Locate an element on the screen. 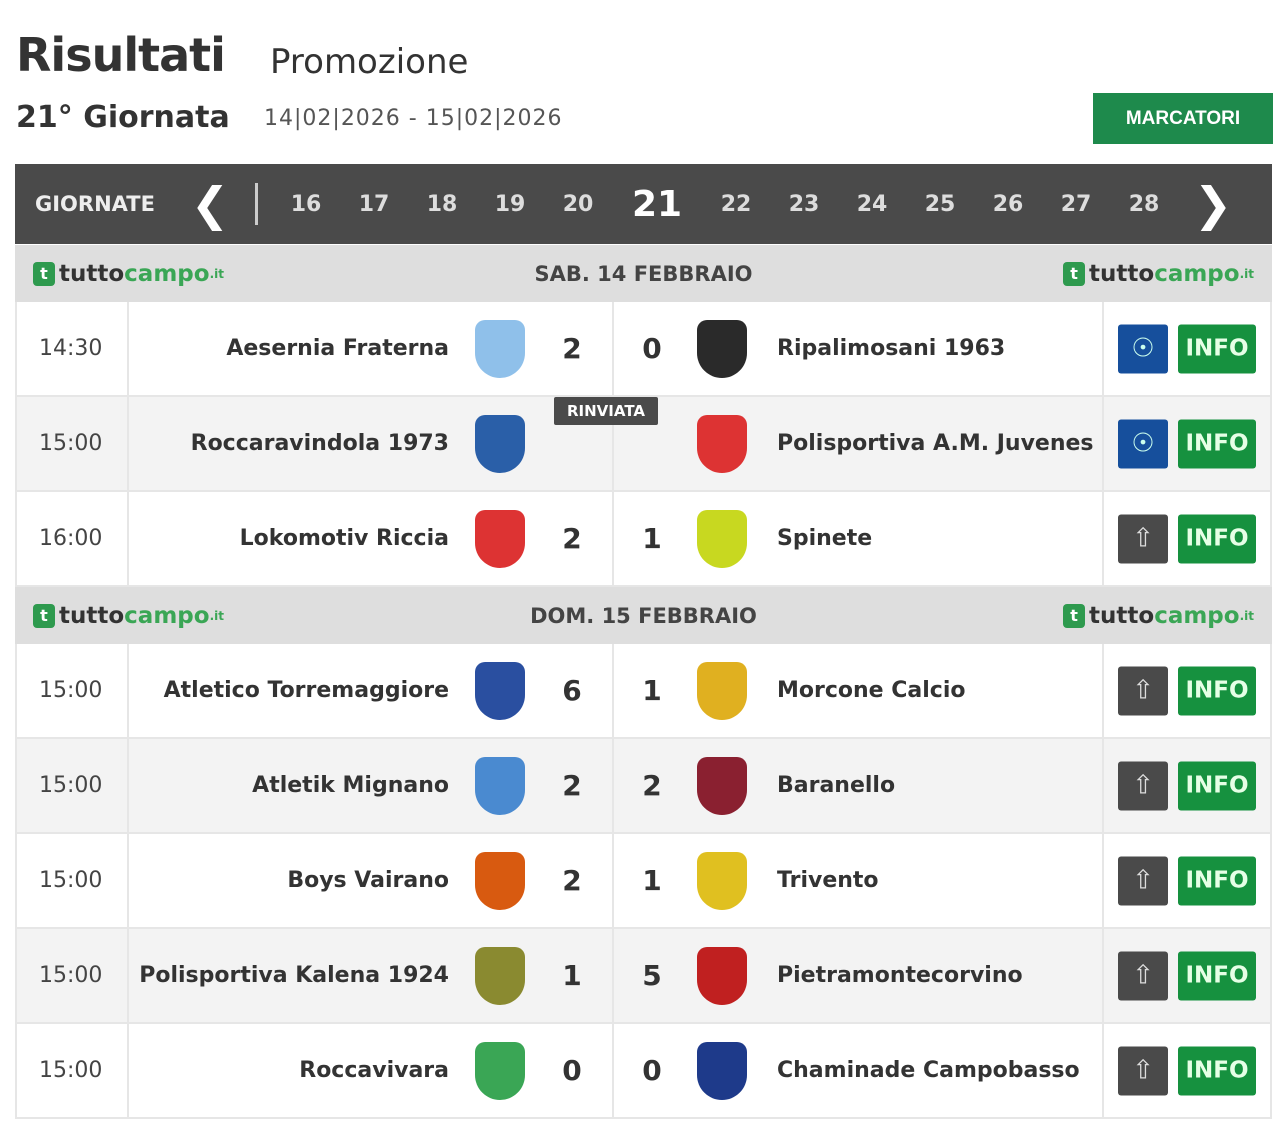  away-team: Baranello is located at coordinates (836, 785).